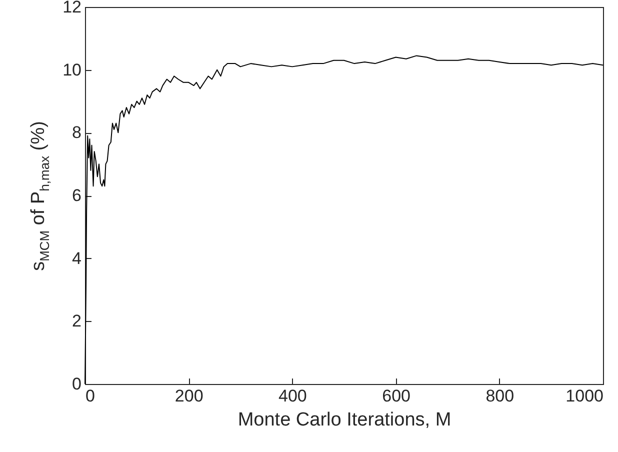 The height and width of the screenshot is (452, 618). What do you see at coordinates (189, 396) in the screenshot?
I see `x-tick-label: 200` at bounding box center [189, 396].